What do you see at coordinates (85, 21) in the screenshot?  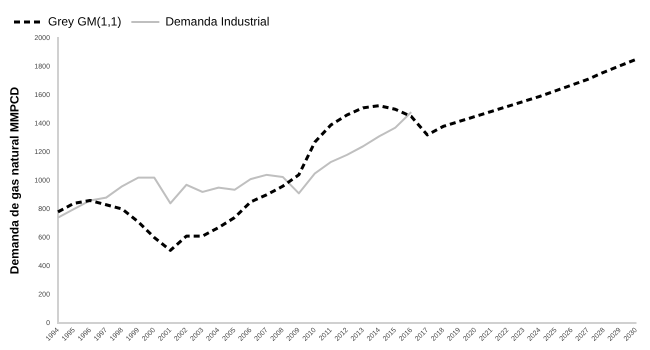 I see `legend-label: Grey GM(1,1)` at bounding box center [85, 21].